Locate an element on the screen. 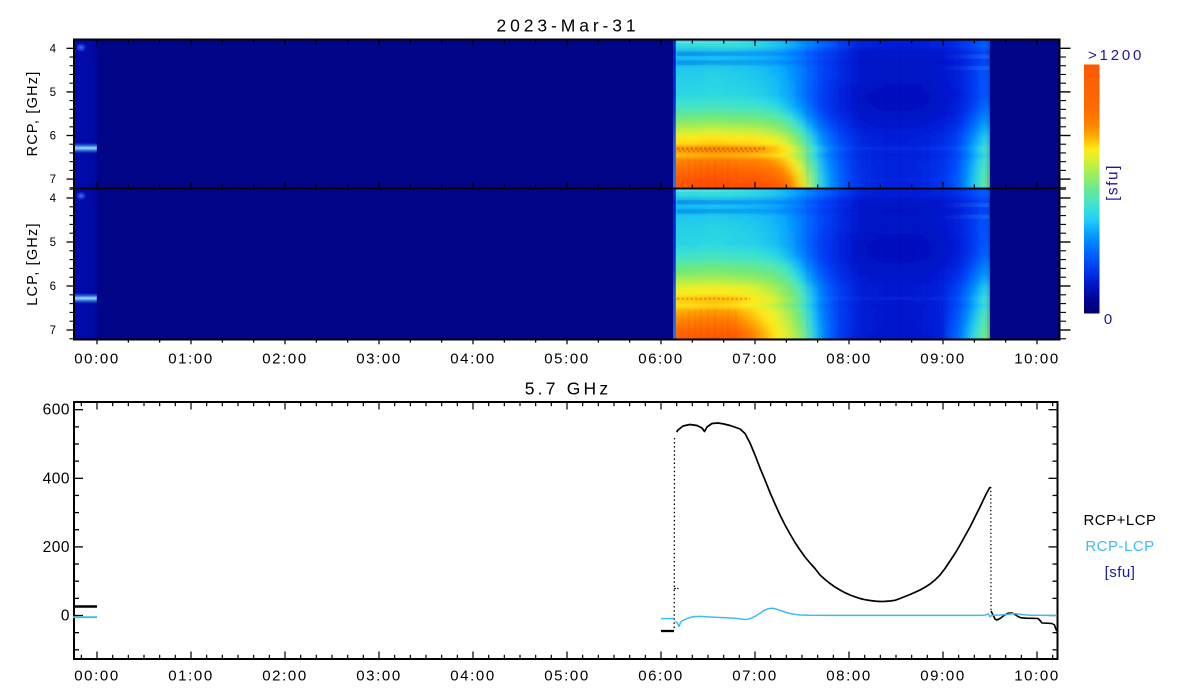 Image resolution: width=1200 pixels, height=700 pixels. svg-text: >1200 is located at coordinates (1116, 55).